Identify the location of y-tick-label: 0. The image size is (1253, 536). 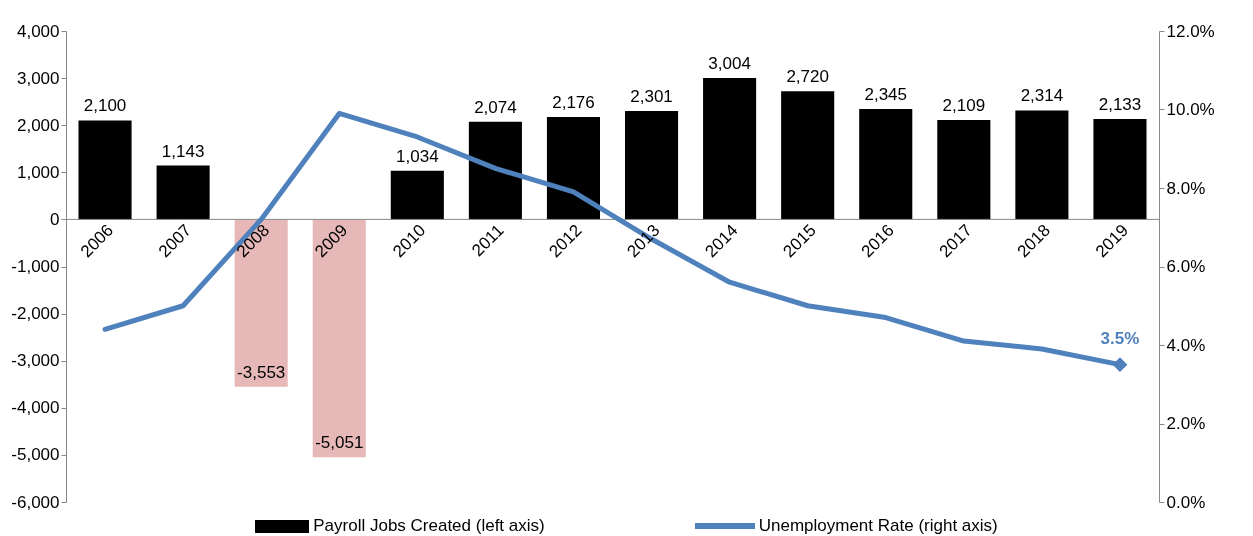
(55, 219).